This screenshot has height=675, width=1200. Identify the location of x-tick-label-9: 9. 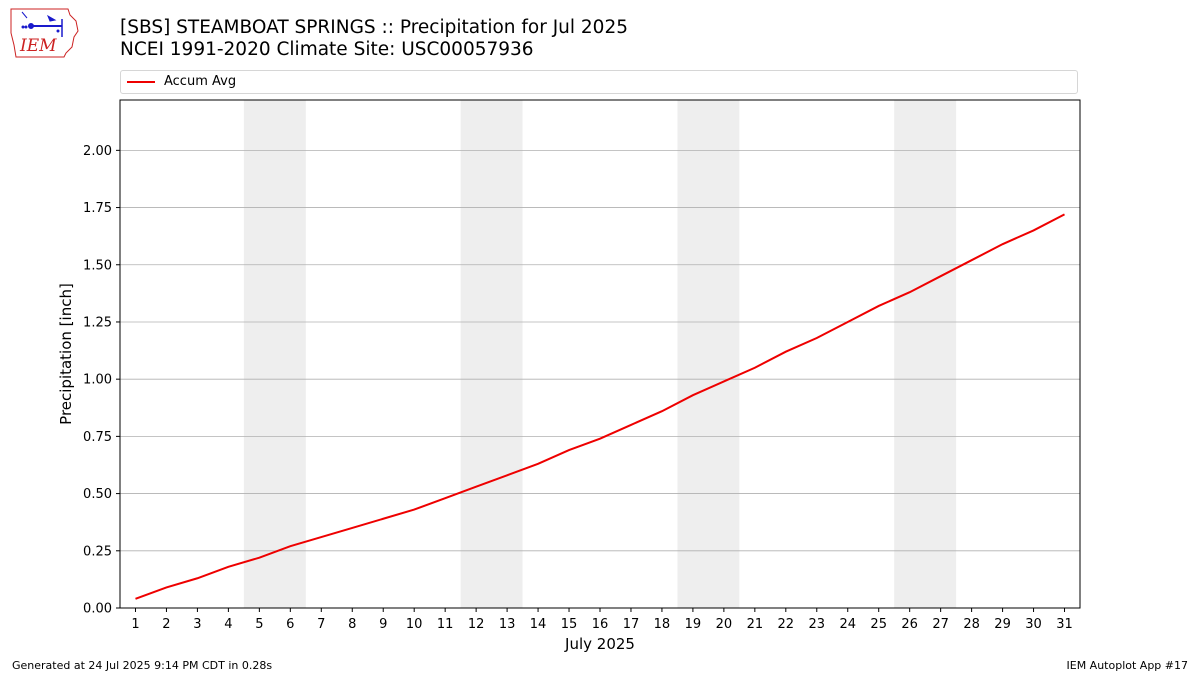
(383, 624).